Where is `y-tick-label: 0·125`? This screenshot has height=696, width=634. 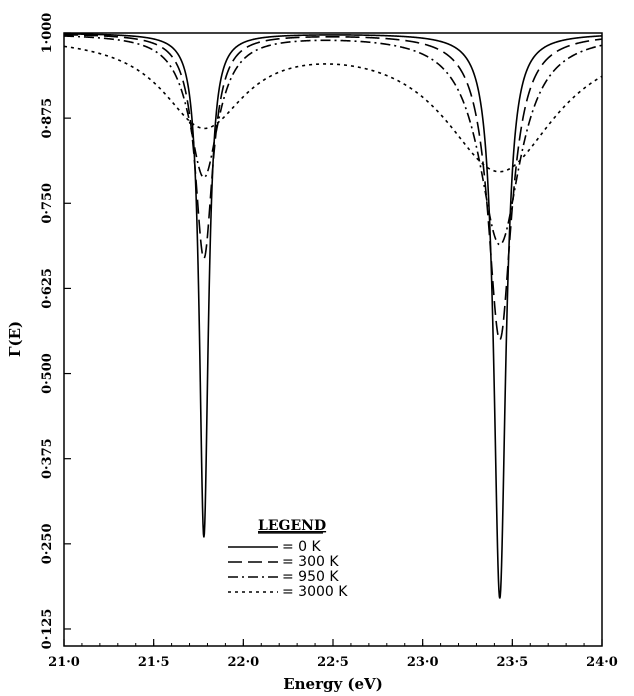 y-tick-label: 0·125 is located at coordinates (47, 629).